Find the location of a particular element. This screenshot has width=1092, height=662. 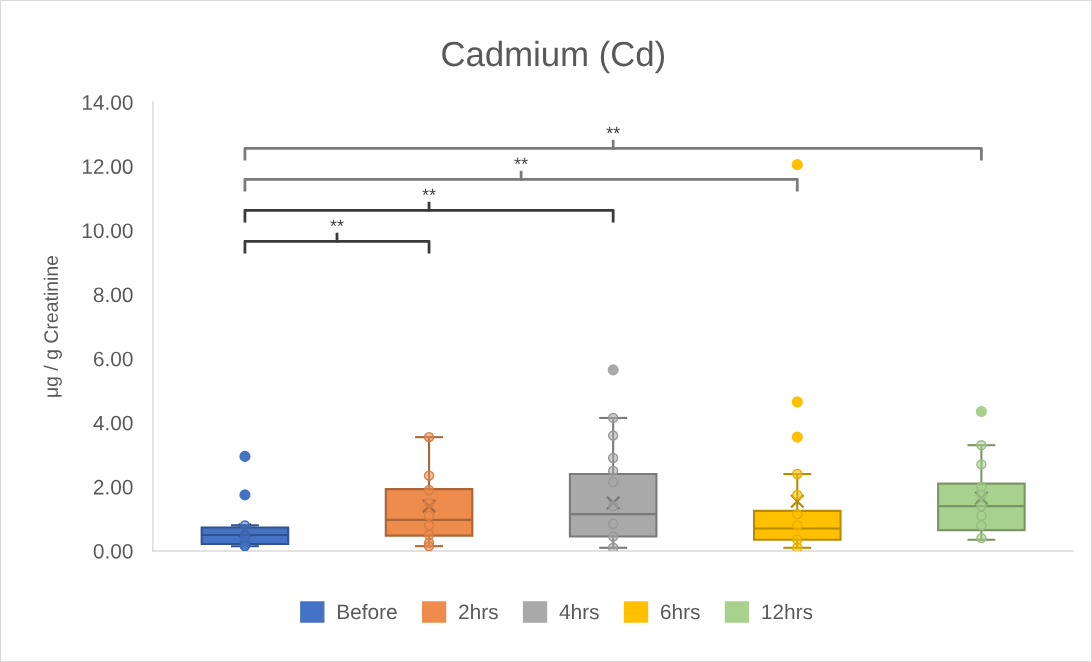

legend-label: 12hrs is located at coordinates (787, 611).